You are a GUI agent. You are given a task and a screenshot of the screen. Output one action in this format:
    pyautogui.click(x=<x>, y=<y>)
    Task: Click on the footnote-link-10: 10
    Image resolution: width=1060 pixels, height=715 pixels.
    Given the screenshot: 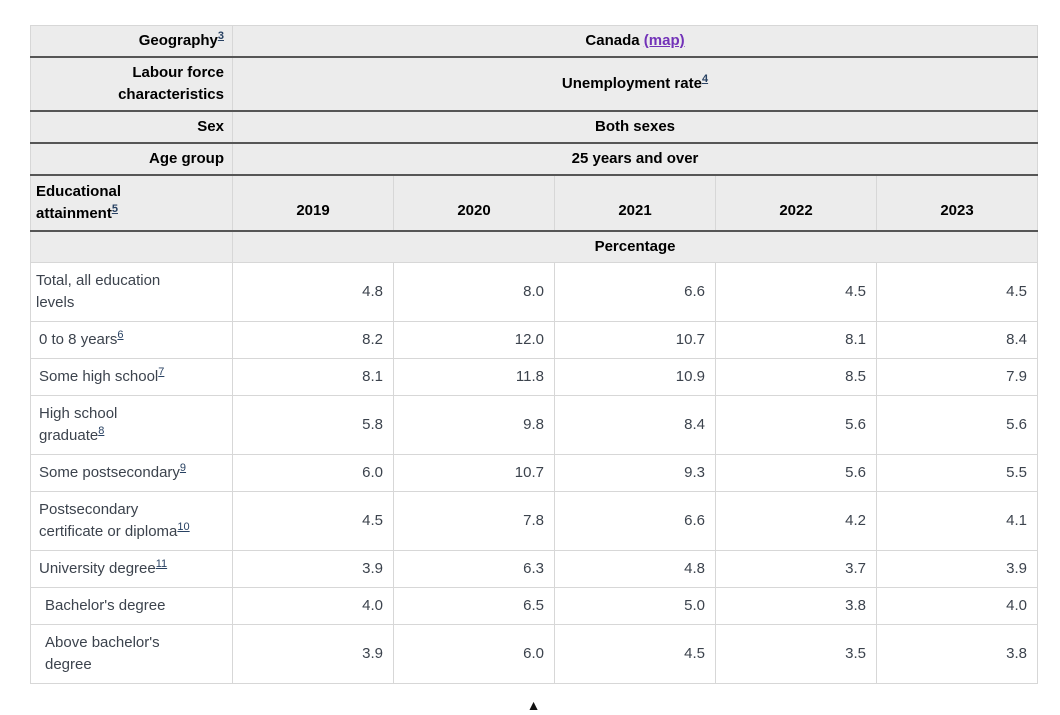 What is the action you would take?
    pyautogui.click(x=183, y=527)
    